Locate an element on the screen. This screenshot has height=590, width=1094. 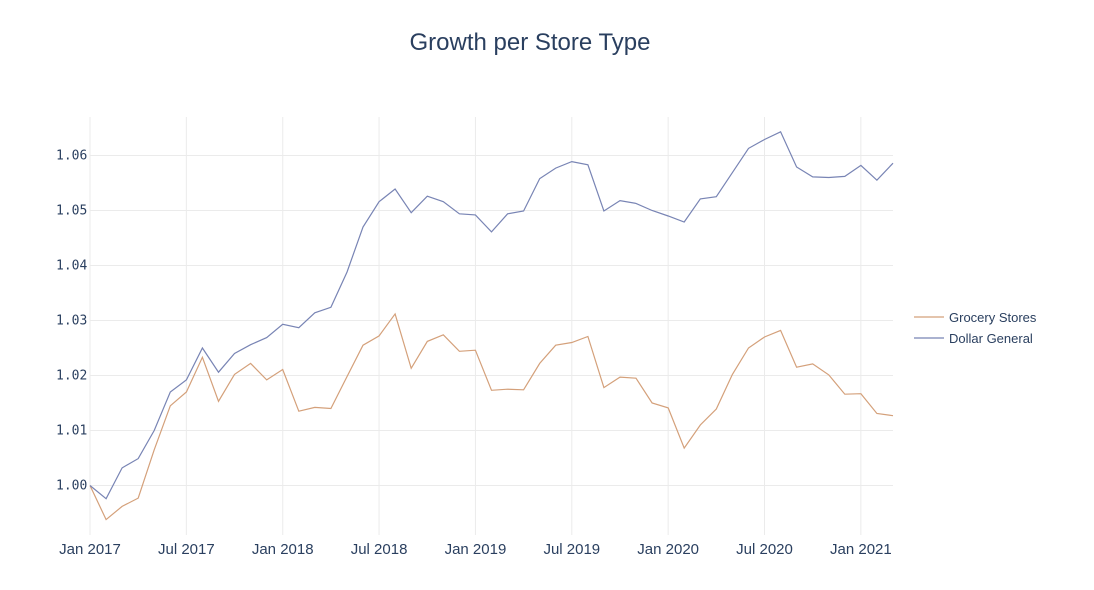
legend-label: Grocery Stores is located at coordinates (993, 317).